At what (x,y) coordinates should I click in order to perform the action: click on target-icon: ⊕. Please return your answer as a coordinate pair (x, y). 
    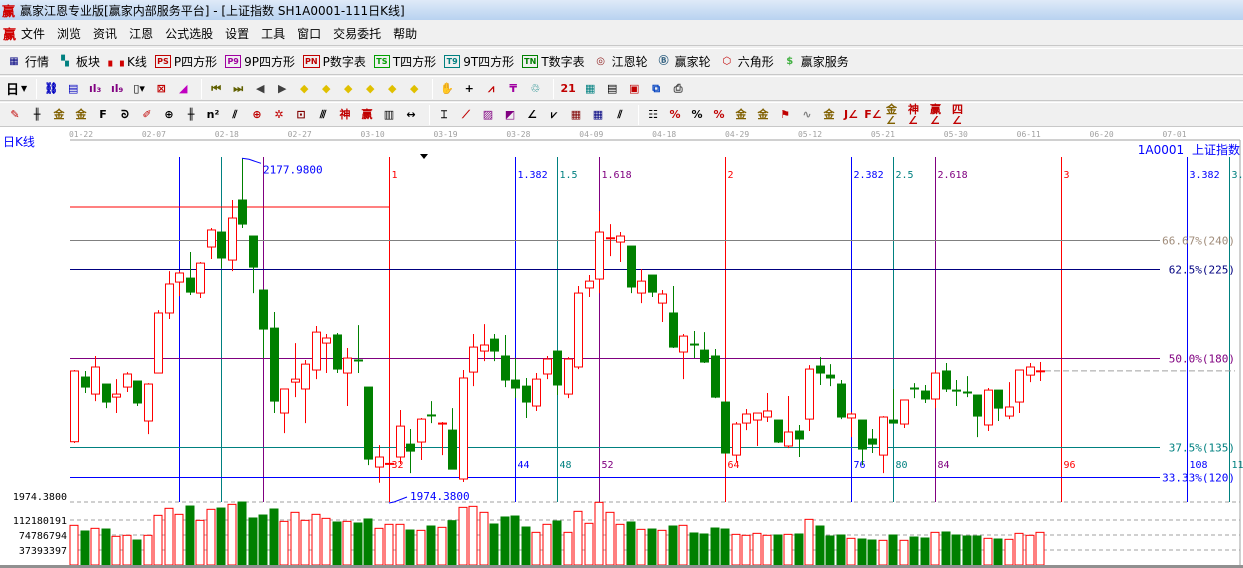
    Looking at the image, I should click on (257, 114).